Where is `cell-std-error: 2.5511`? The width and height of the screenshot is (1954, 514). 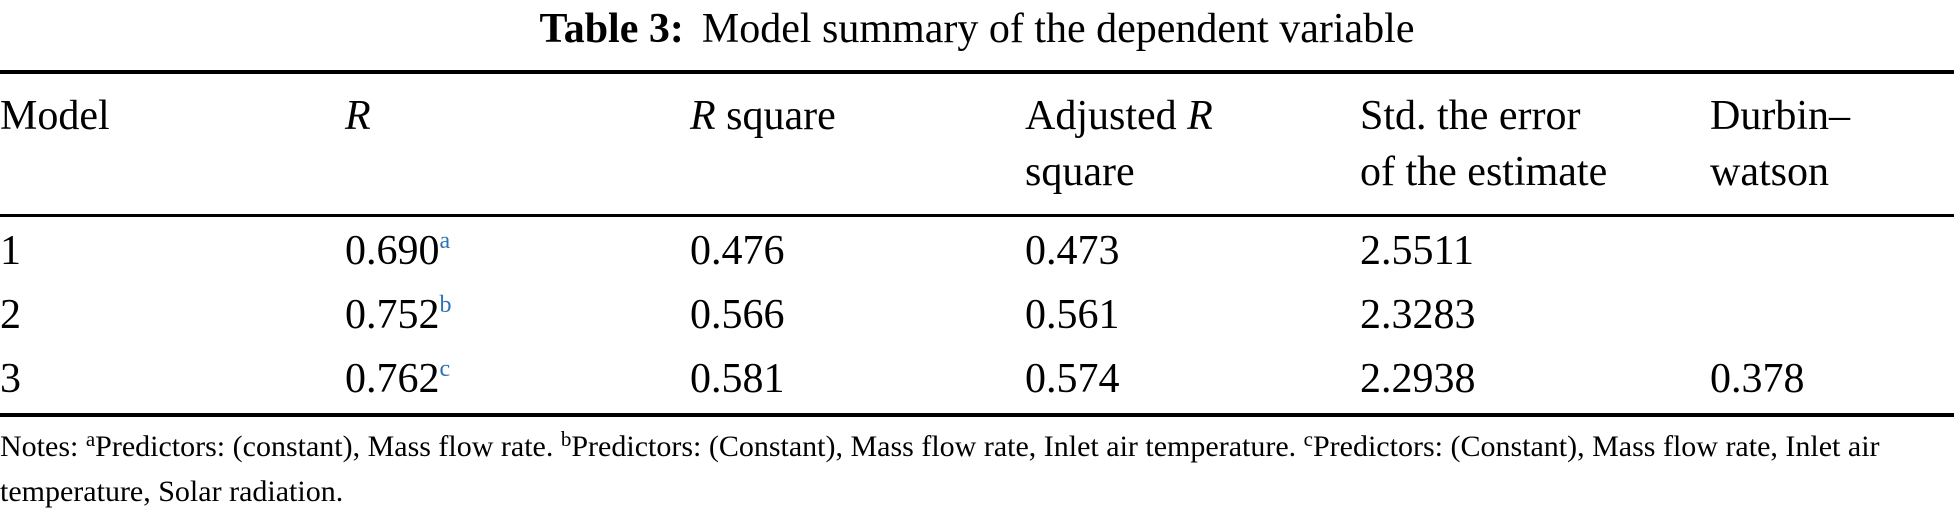
cell-std-error: 2.5511 is located at coordinates (1417, 251).